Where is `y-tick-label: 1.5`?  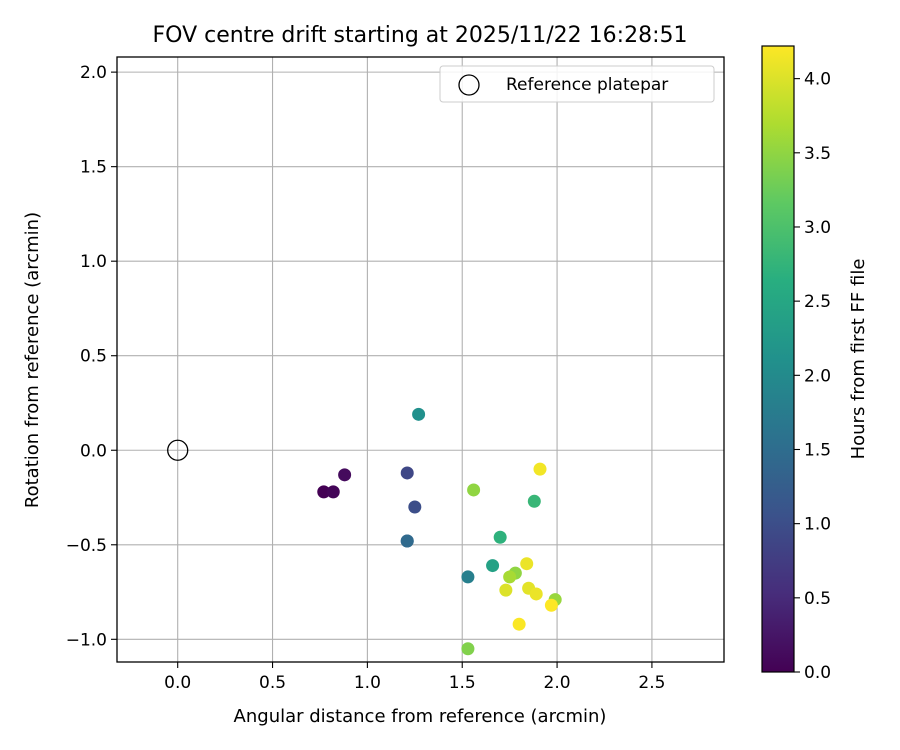 y-tick-label: 1.5 is located at coordinates (93, 168).